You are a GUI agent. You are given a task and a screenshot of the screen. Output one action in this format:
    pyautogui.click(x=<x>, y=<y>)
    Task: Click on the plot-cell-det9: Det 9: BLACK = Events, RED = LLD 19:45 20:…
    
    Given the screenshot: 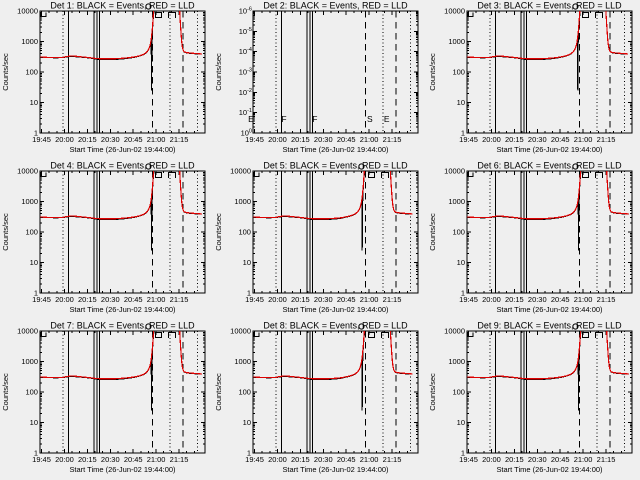 What is the action you would take?
    pyautogui.click(x=533, y=400)
    